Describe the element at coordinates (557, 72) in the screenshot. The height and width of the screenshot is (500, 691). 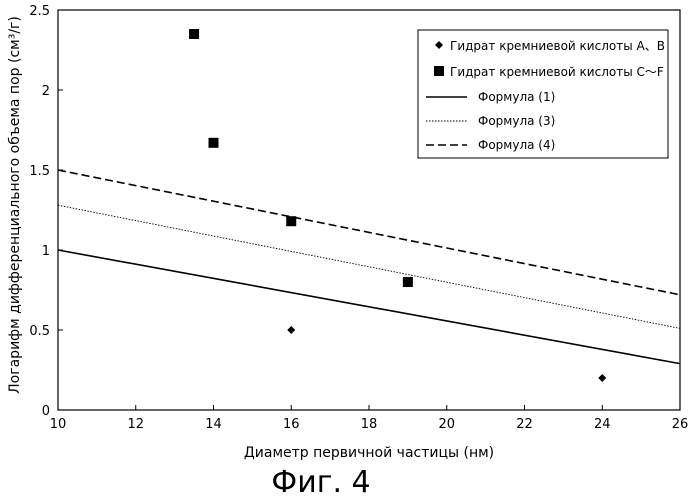
I see `legend-label: Гидрат кремниевой кислоты C〜F` at that location.